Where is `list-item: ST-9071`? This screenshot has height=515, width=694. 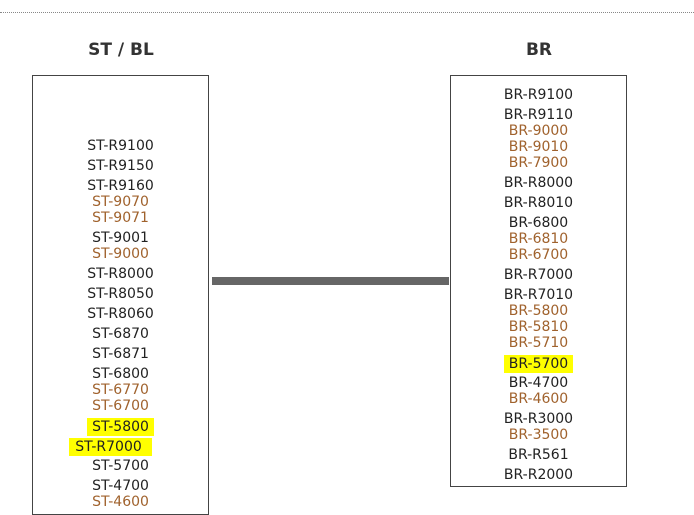
list-item: ST-9071 is located at coordinates (120, 218).